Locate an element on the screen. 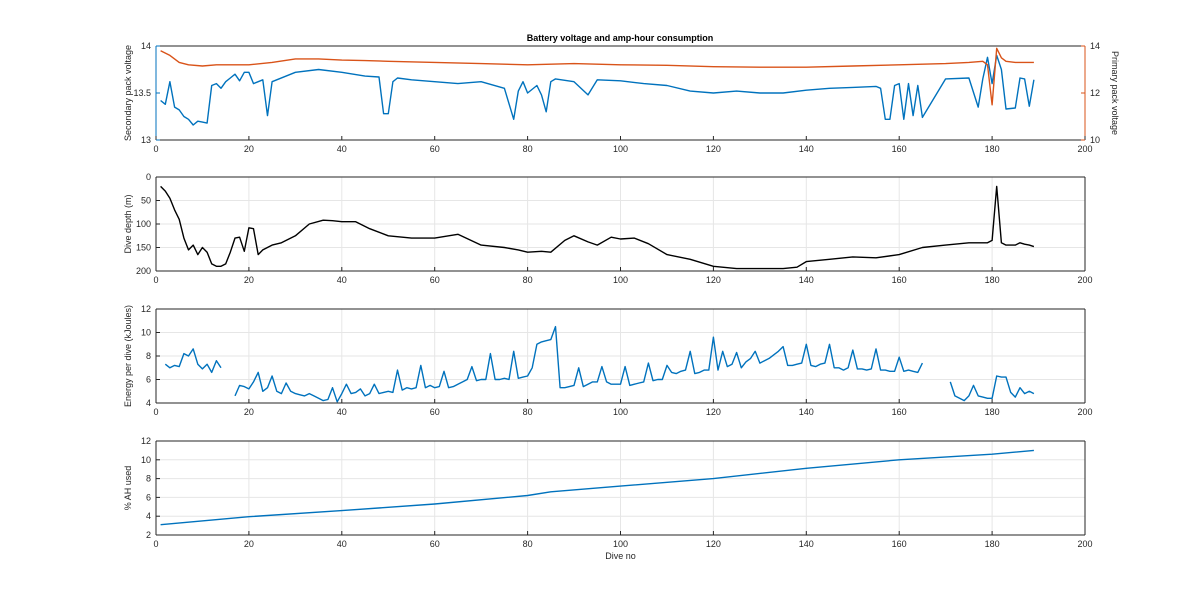 This screenshot has height=601, width=1200. y-tick-label: 150 is located at coordinates (143, 248).